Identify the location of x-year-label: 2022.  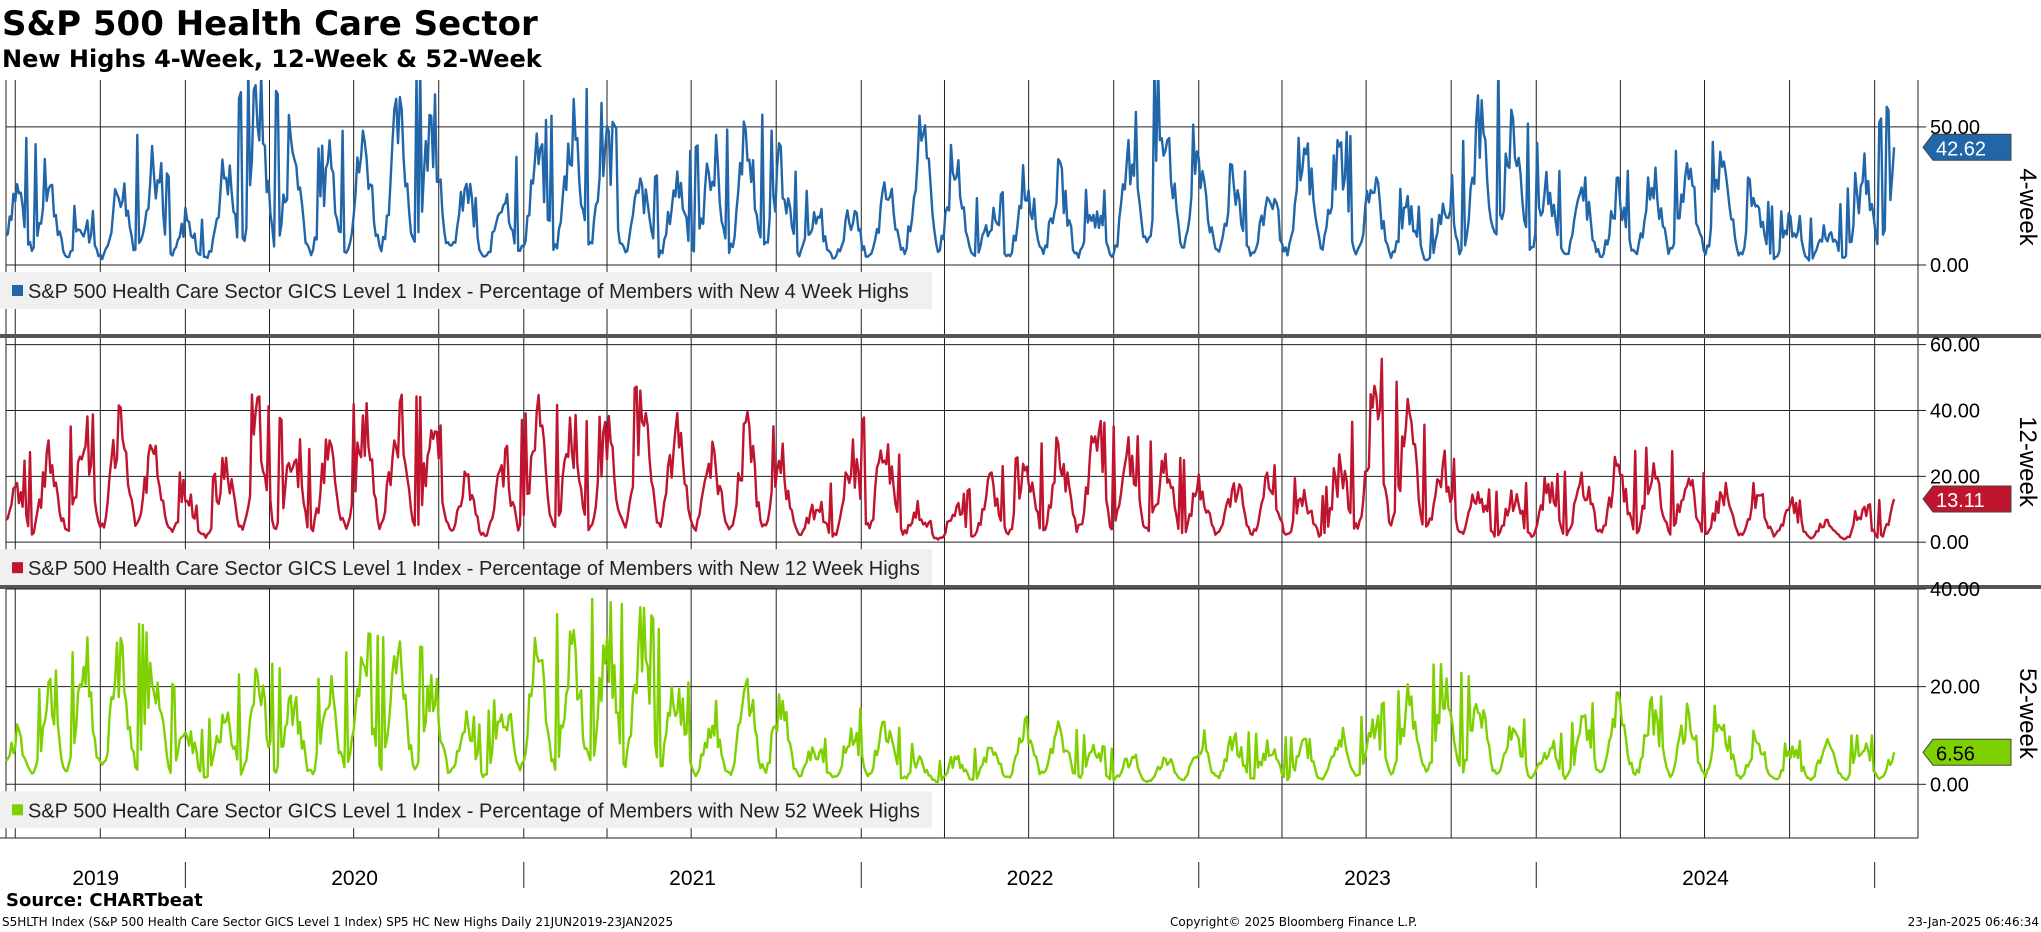
(1030, 877).